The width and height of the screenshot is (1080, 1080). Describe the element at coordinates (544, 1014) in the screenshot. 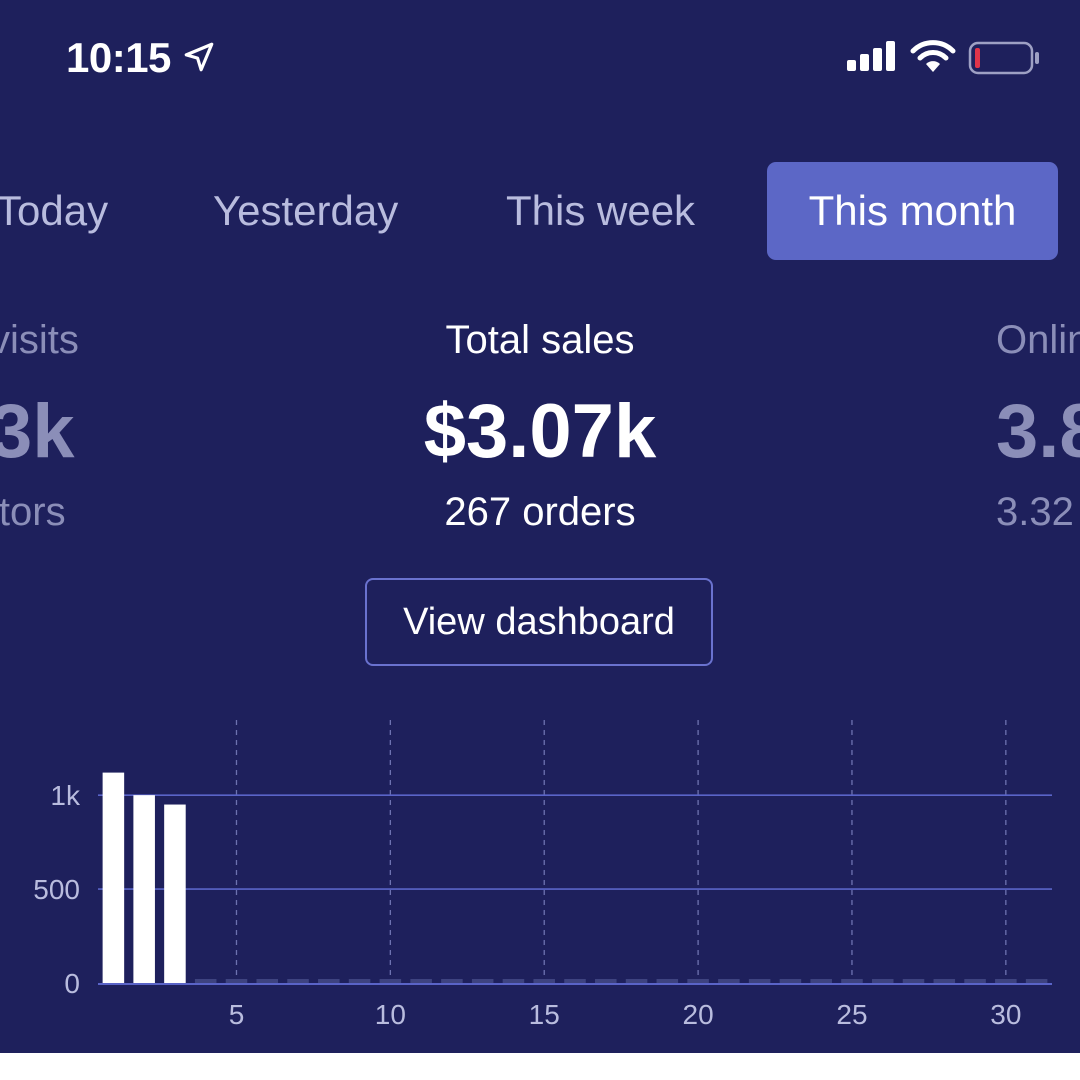

I see `x-tick-label: 15` at that location.